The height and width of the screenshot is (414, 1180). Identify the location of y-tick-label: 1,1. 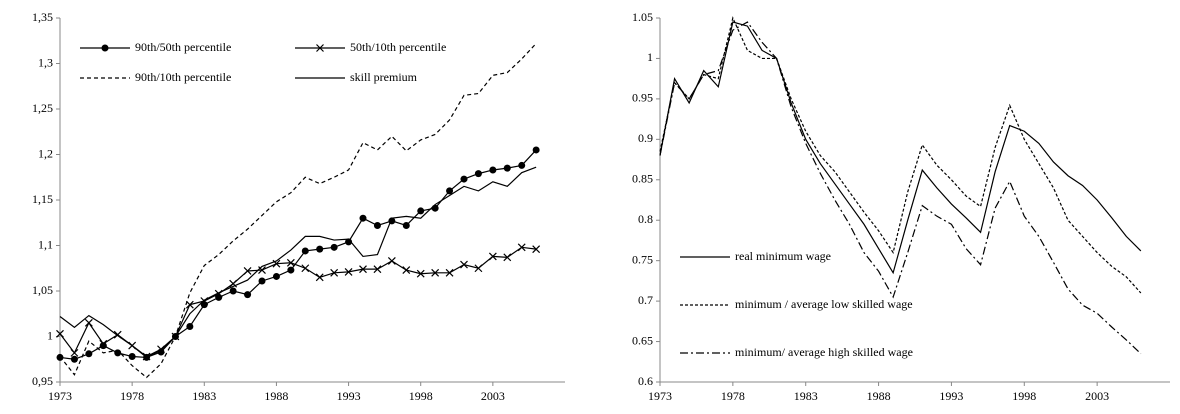
(45, 244).